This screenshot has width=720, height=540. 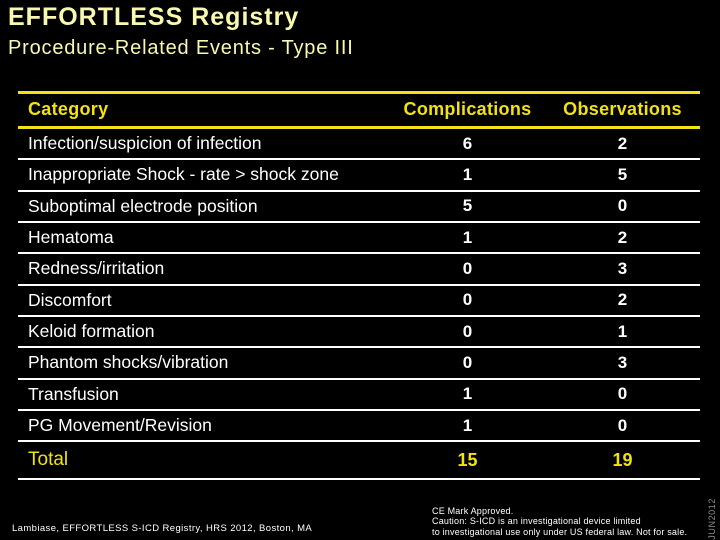 I want to click on category-cell: Infection/suspicion of infection, so click(x=145, y=143).